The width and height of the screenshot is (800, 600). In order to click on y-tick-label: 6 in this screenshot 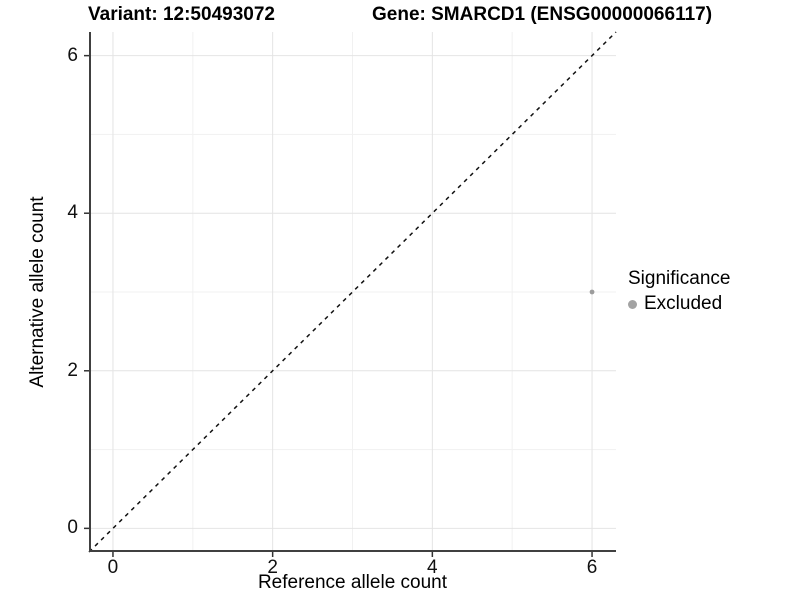, I will do `click(72, 55)`.